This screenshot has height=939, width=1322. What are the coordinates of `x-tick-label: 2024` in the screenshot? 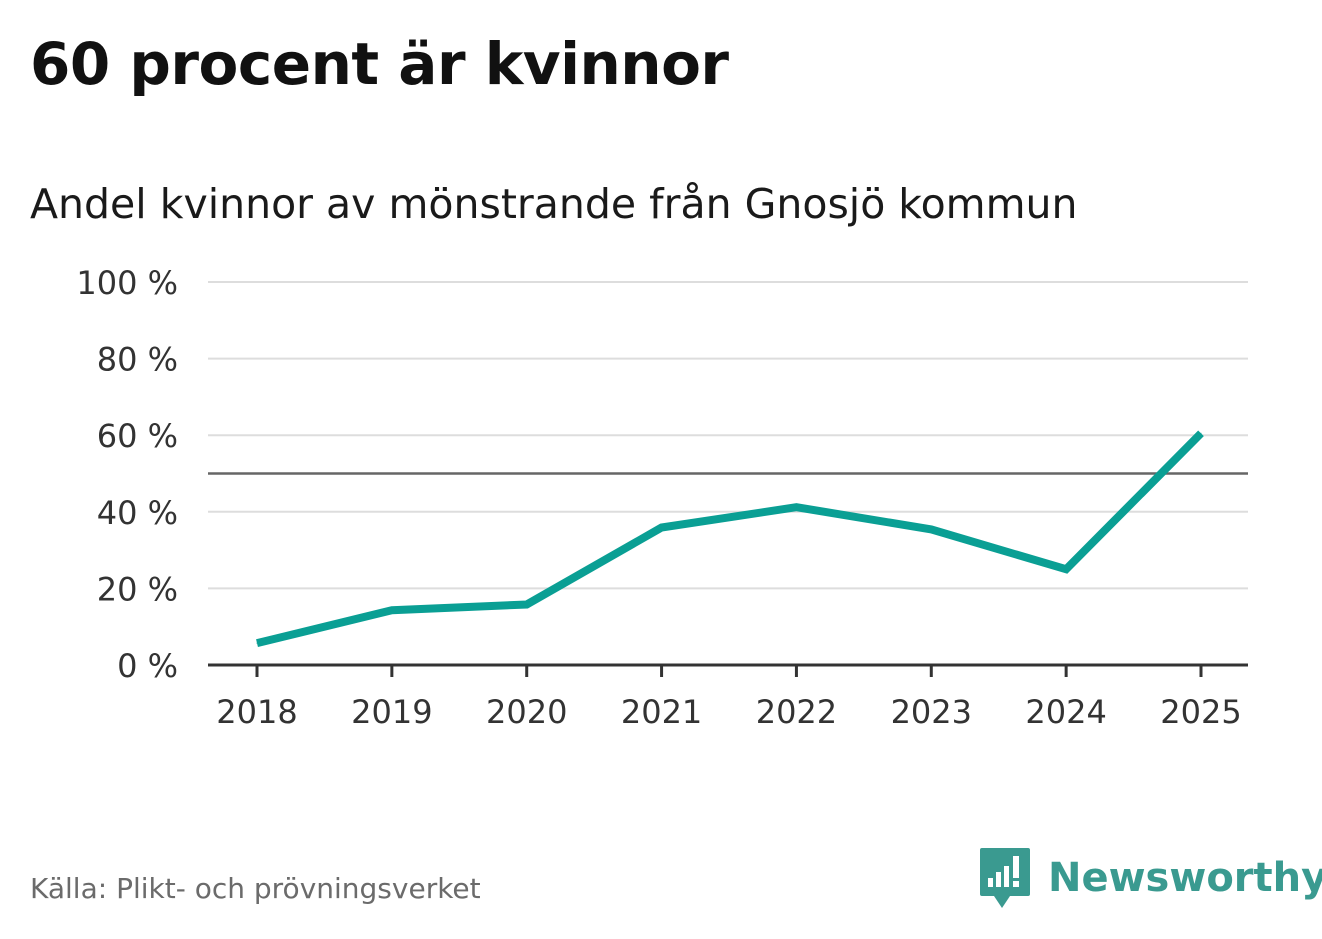 It's located at (1065, 712).